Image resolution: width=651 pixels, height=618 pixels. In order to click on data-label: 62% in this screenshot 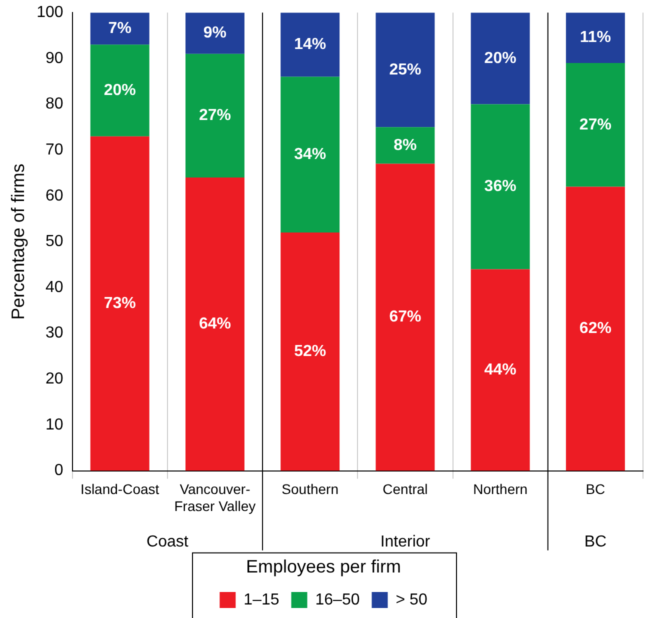, I will do `click(595, 329)`.